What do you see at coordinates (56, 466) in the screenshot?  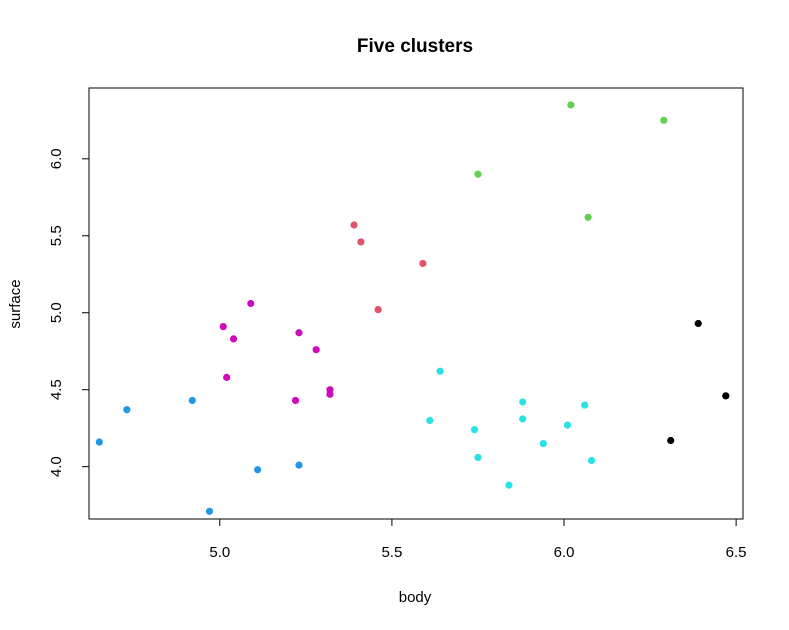 I see `y-tick-label: 4.0` at bounding box center [56, 466].